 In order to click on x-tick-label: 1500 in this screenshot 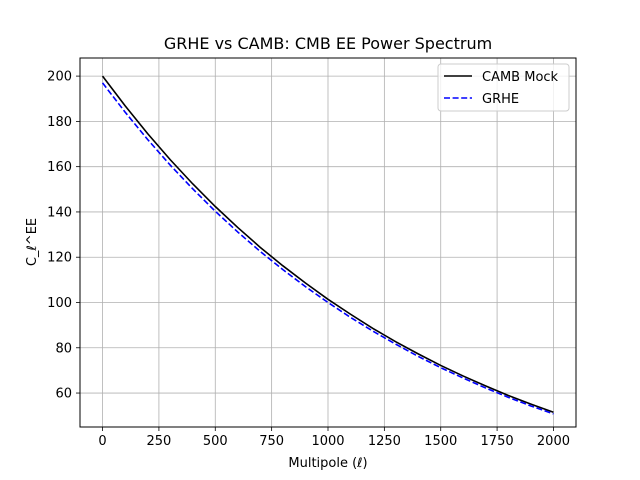, I will do `click(440, 441)`.